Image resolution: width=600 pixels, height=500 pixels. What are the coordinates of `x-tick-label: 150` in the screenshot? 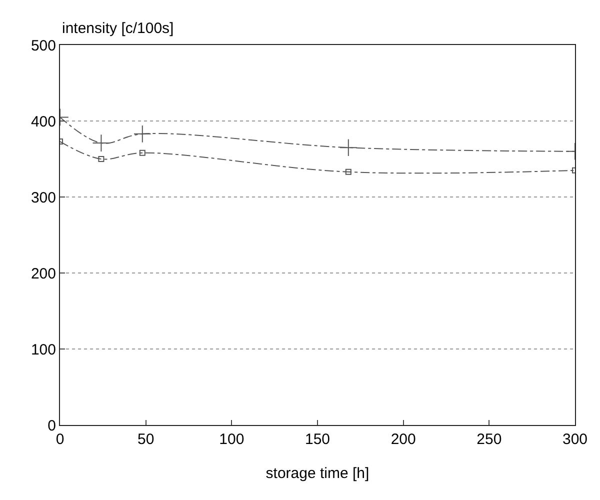 It's located at (317, 439).